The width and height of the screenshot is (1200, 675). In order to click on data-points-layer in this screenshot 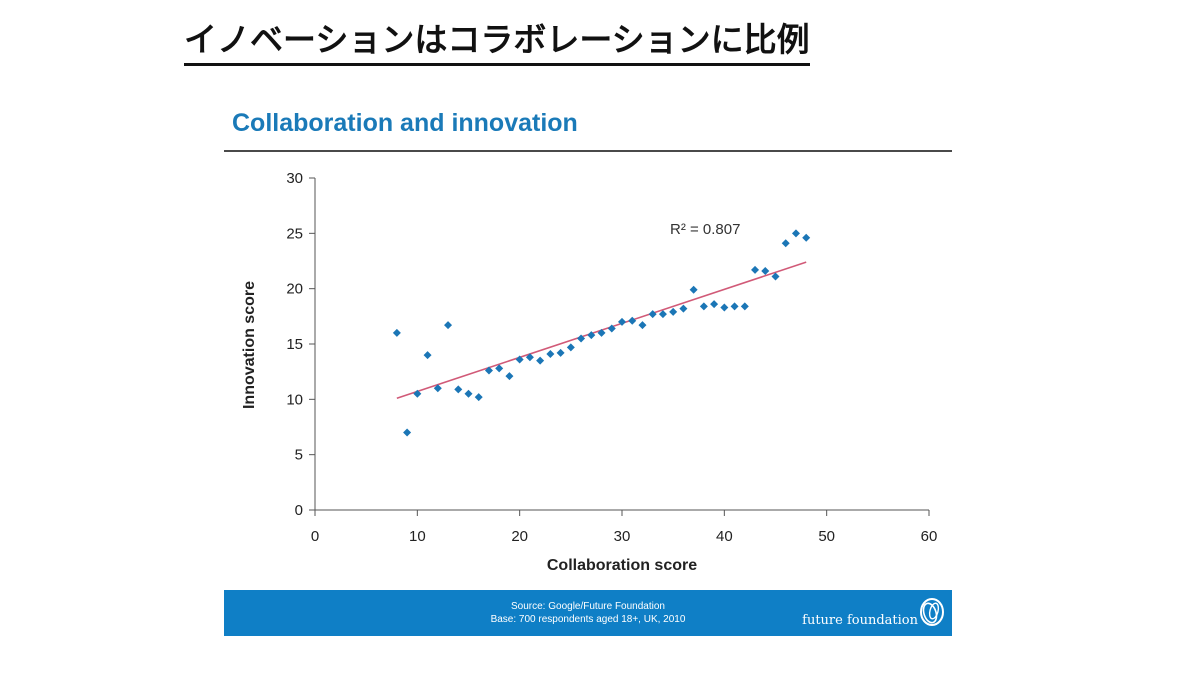, I will do `click(601, 333)`.